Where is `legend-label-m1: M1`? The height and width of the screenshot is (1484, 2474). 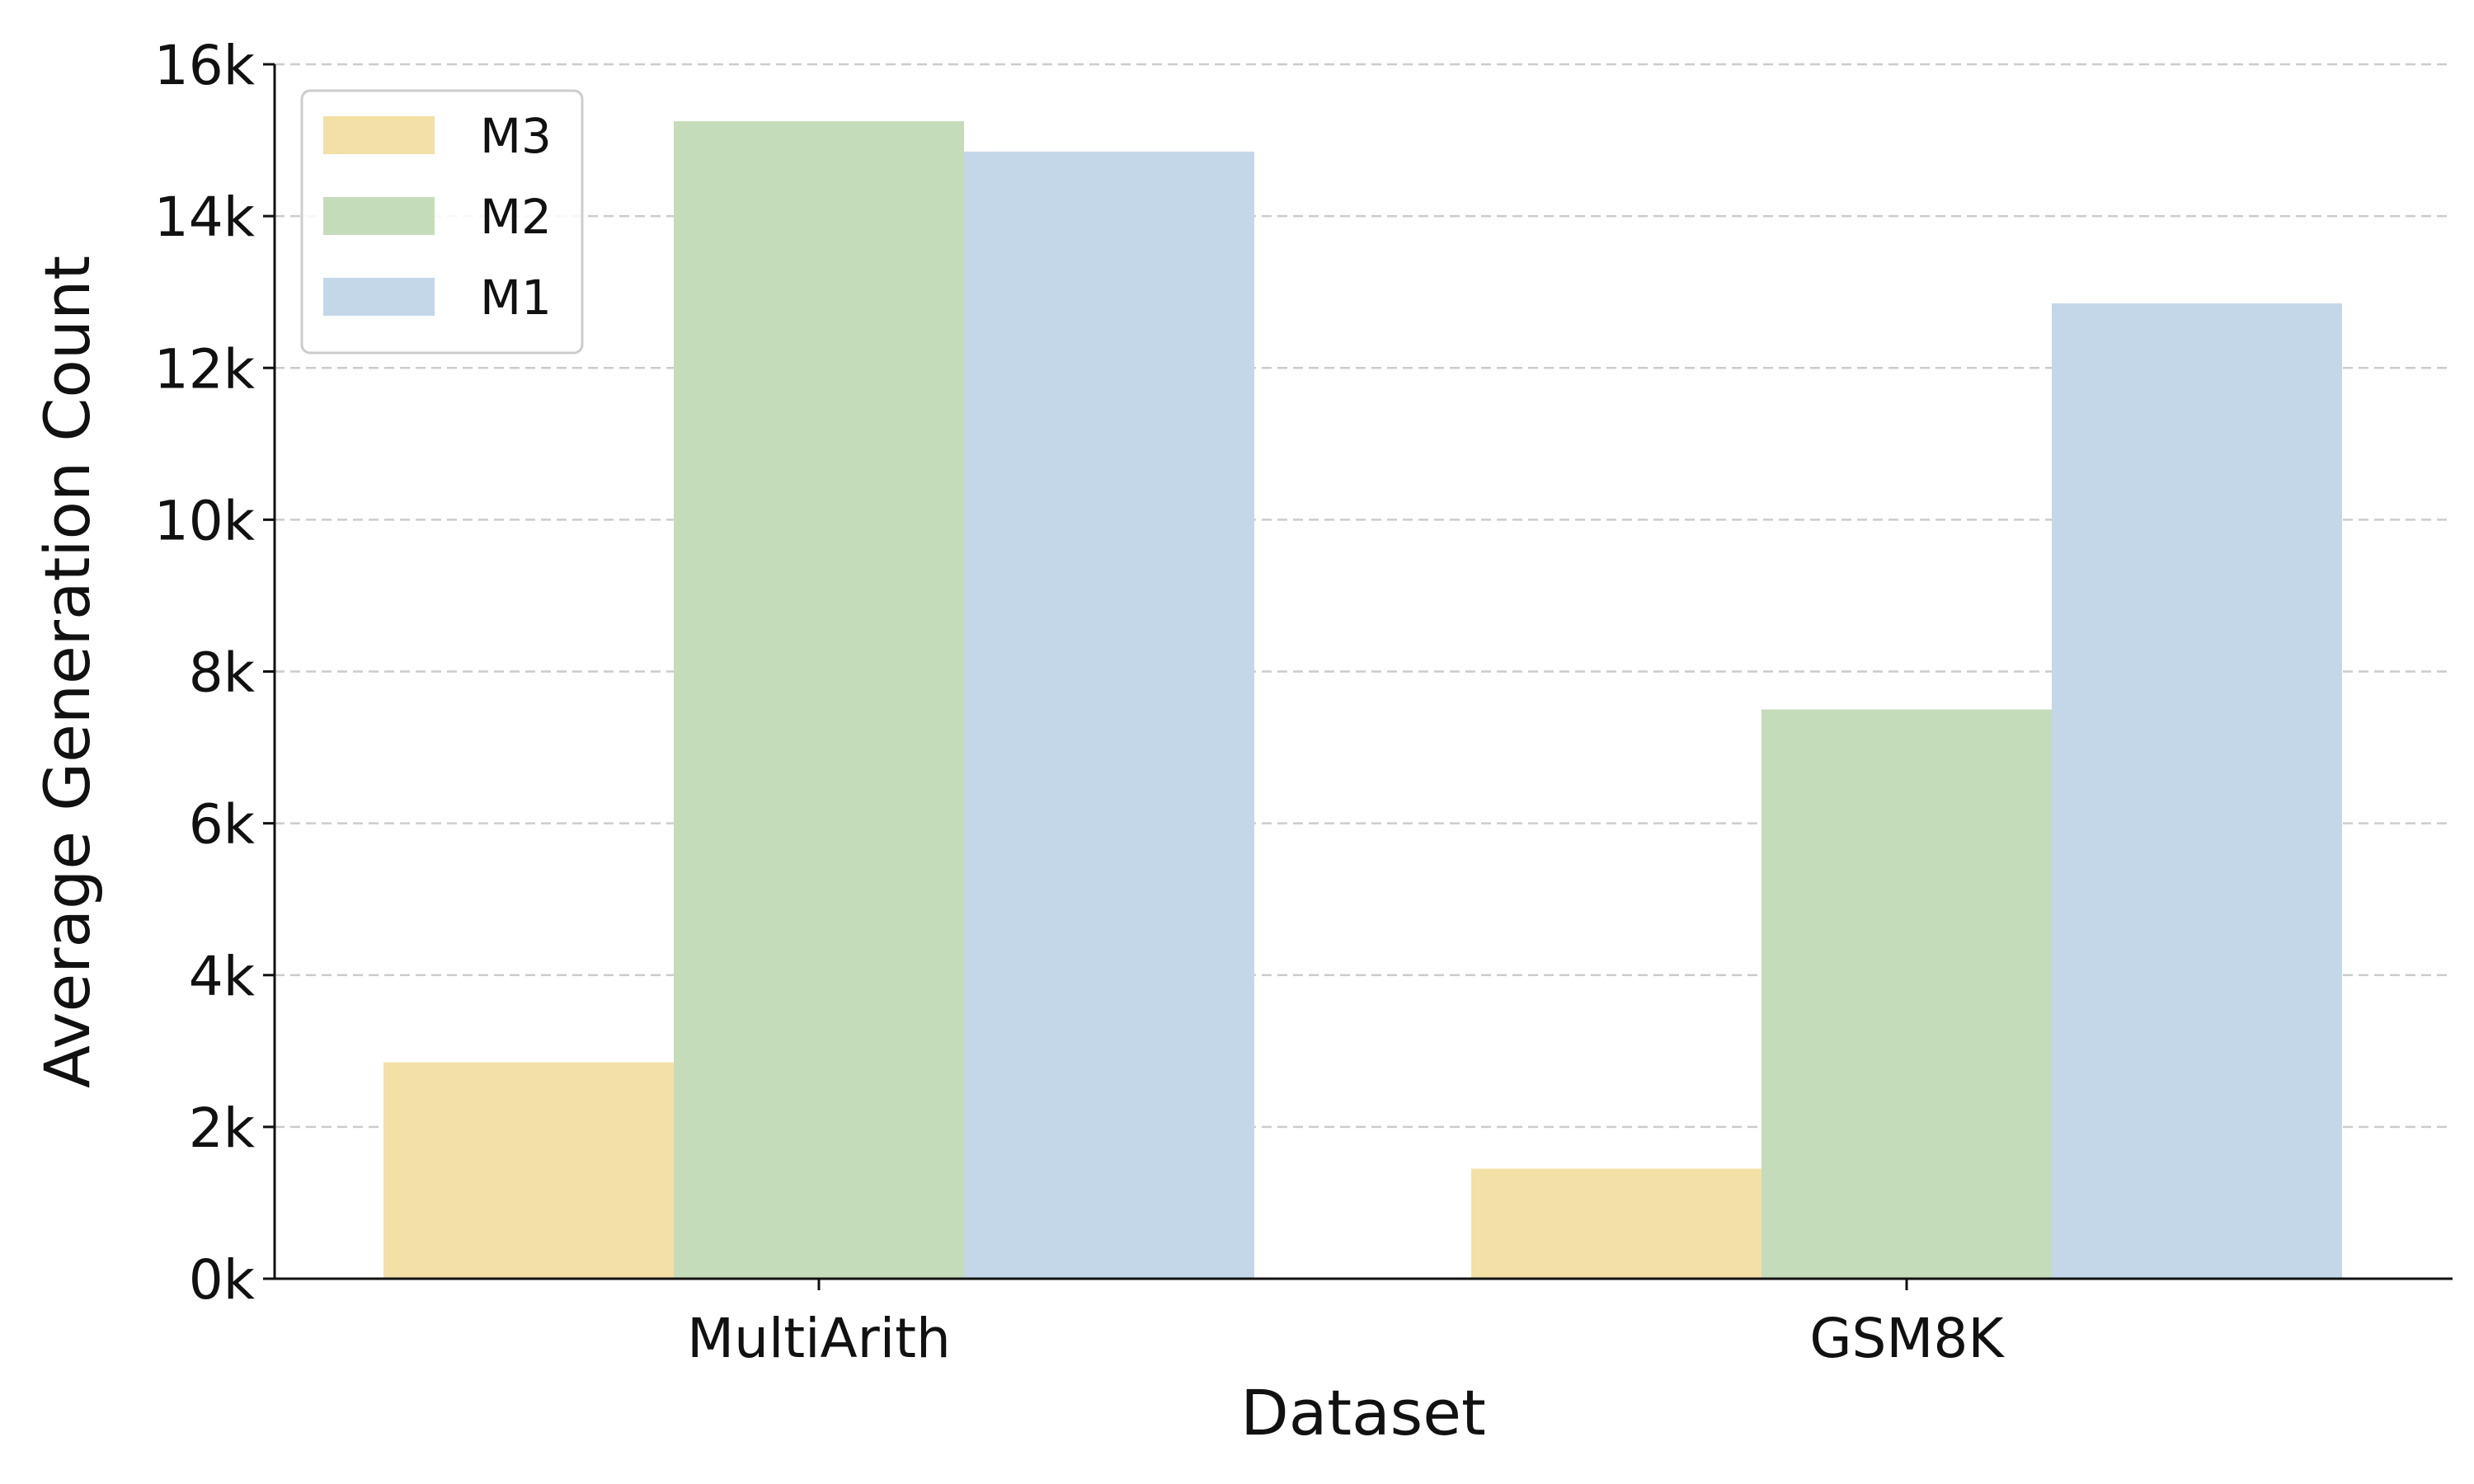
legend-label-m1: M1 is located at coordinates (516, 298).